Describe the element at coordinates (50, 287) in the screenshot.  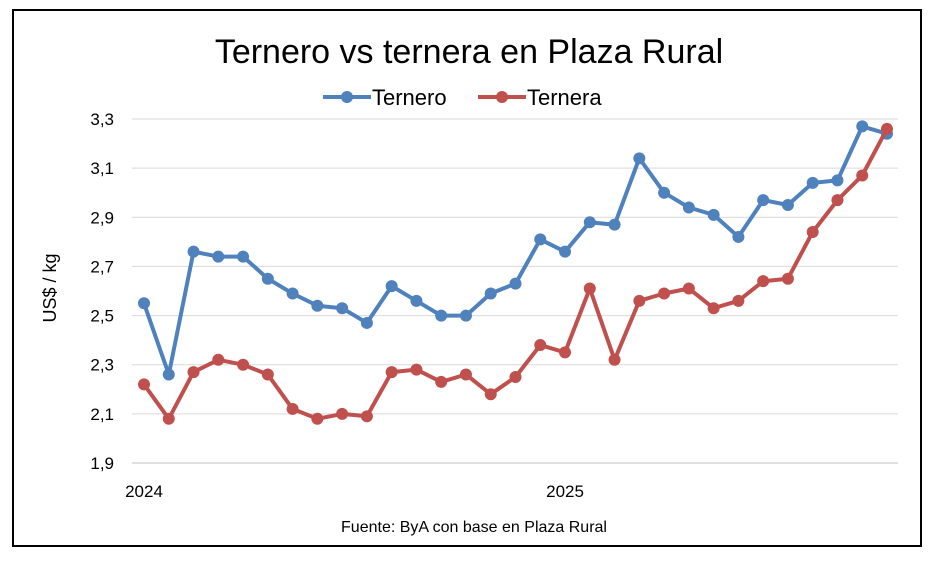
I see `y-axis-label: US$ / kg` at that location.